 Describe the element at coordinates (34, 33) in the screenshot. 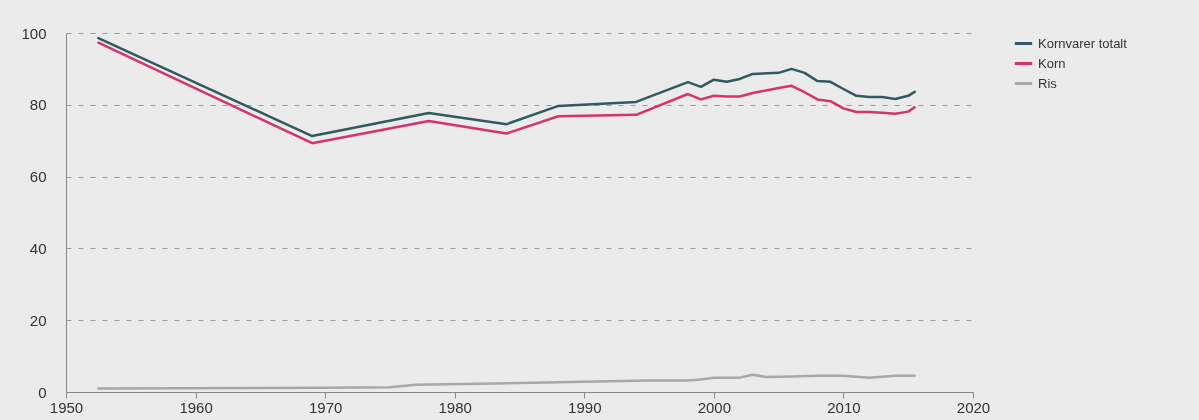

I see `y-tick-label: 100` at that location.